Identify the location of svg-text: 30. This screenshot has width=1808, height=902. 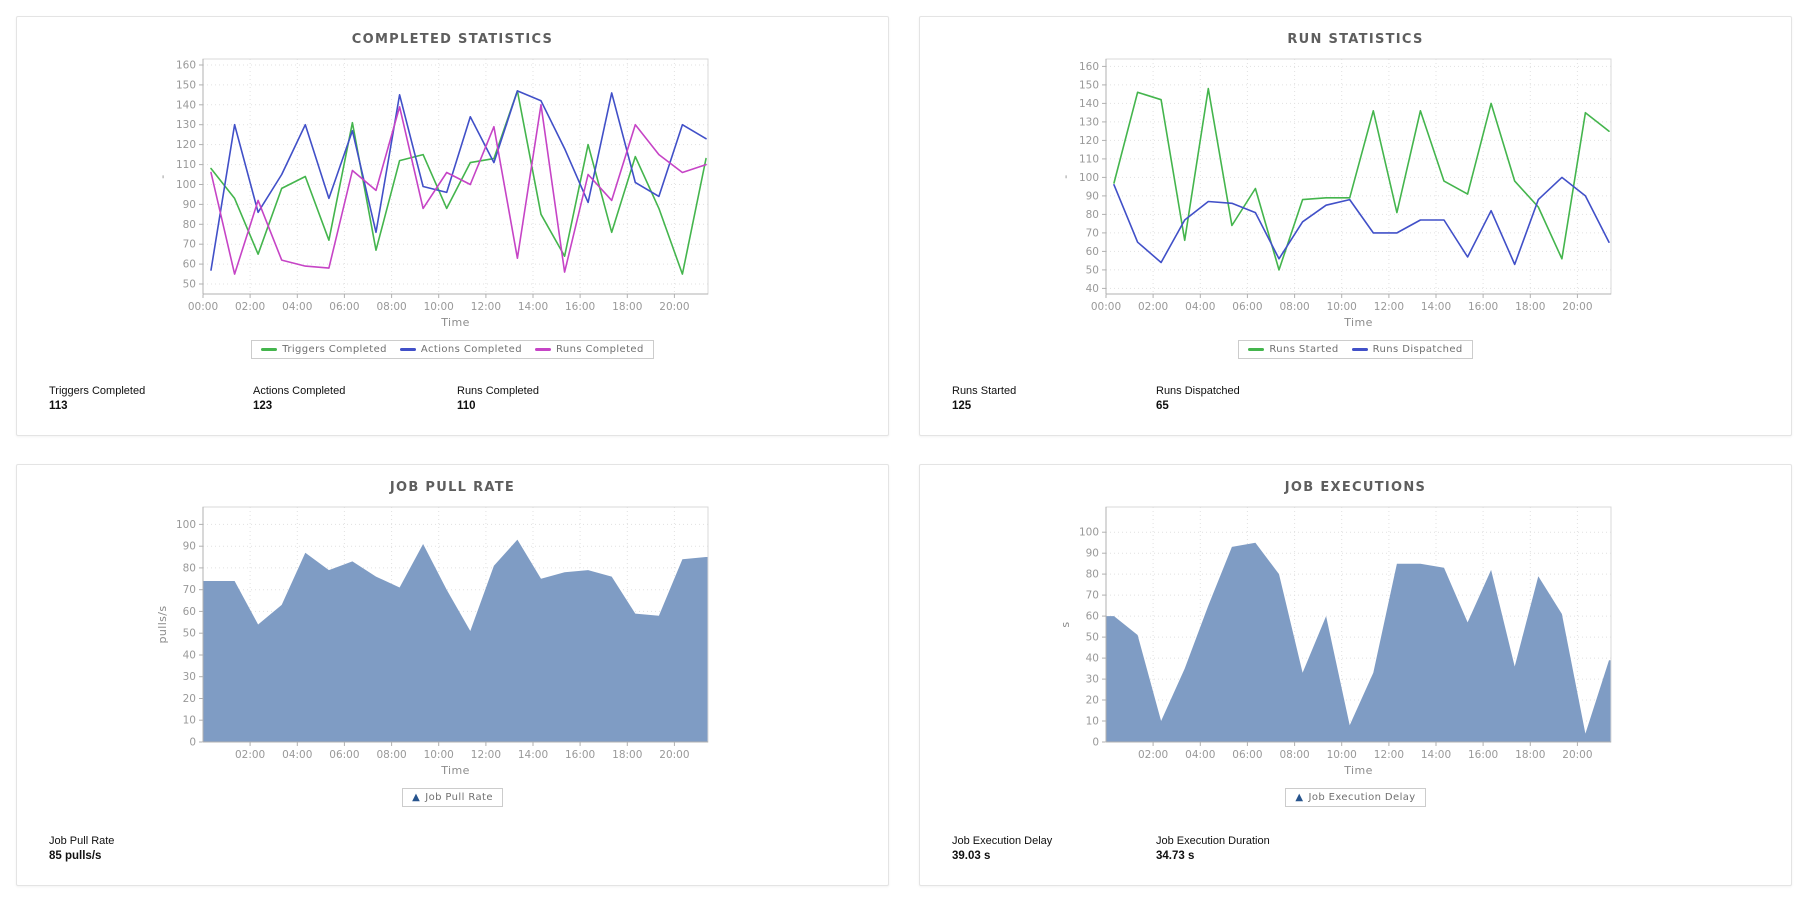
(188, 677).